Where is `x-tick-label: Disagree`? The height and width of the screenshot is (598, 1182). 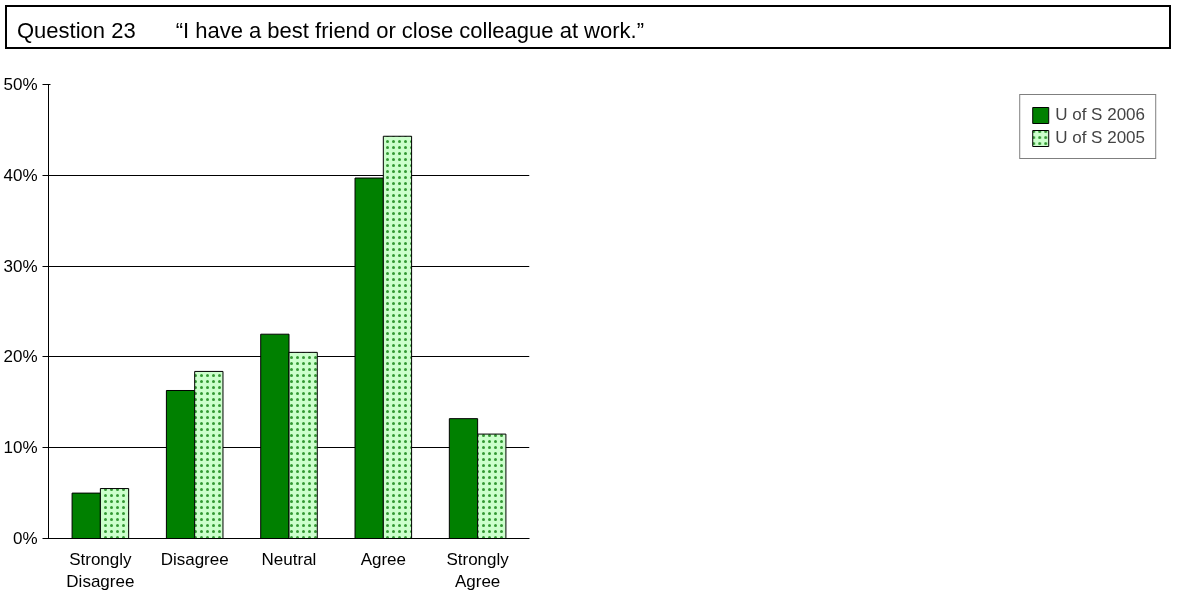
x-tick-label: Disagree is located at coordinates (194, 559).